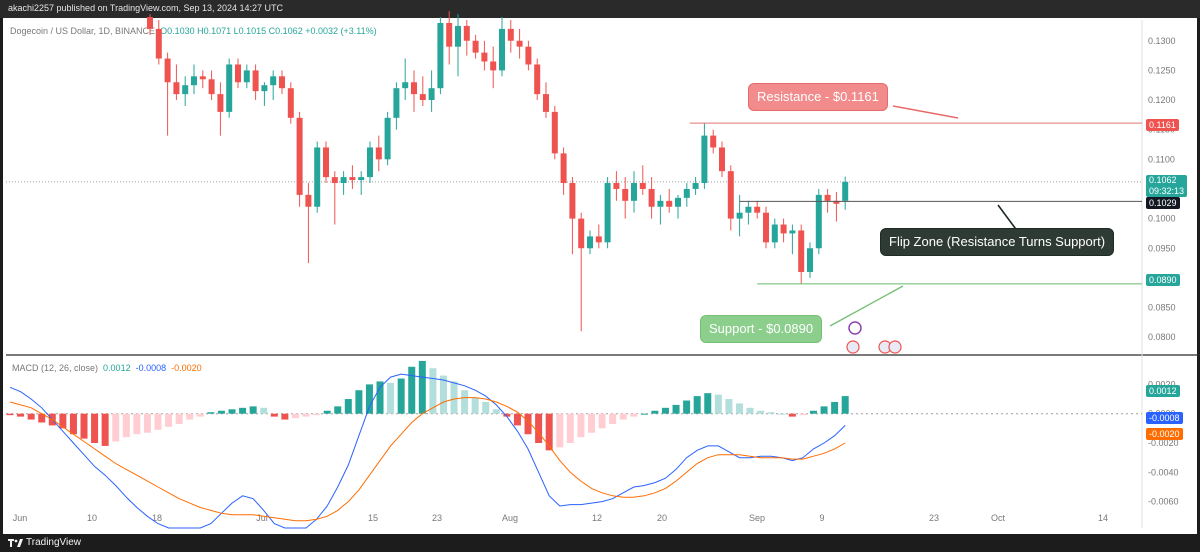  Describe the element at coordinates (1162, 337) in the screenshot. I see `price-axis-tick: 0.0800` at that location.